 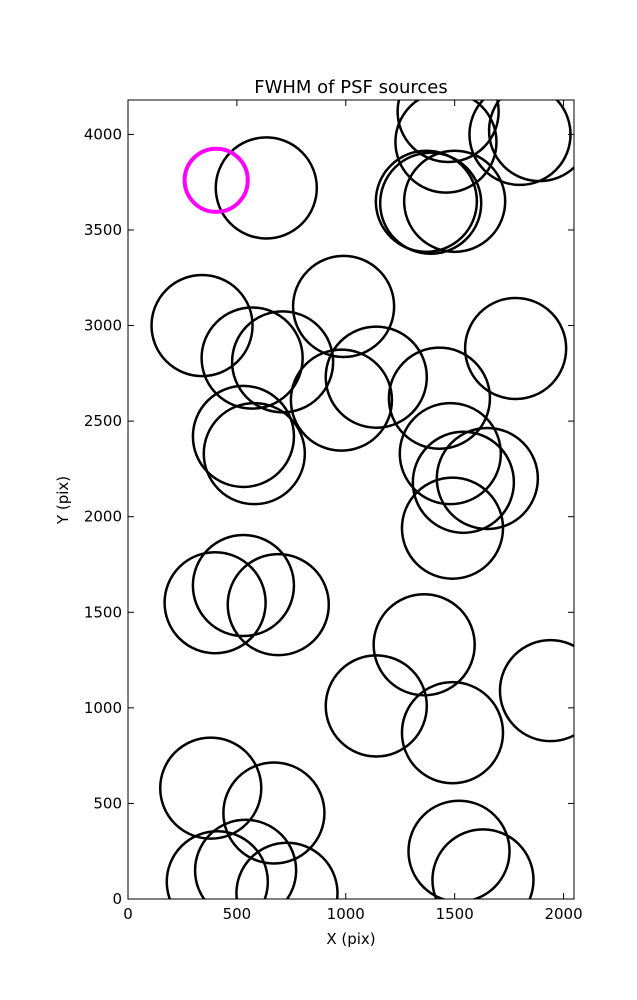 I want to click on y-tick-label: 4000, so click(x=103, y=134).